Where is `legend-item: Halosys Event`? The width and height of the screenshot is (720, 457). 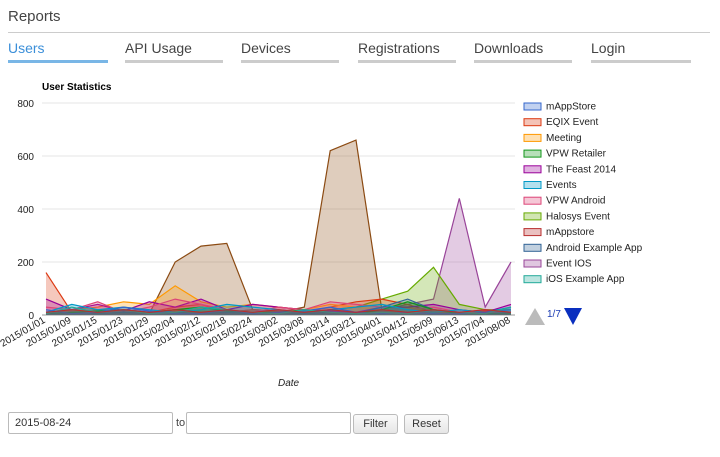 legend-item: Halosys Event is located at coordinates (566, 216).